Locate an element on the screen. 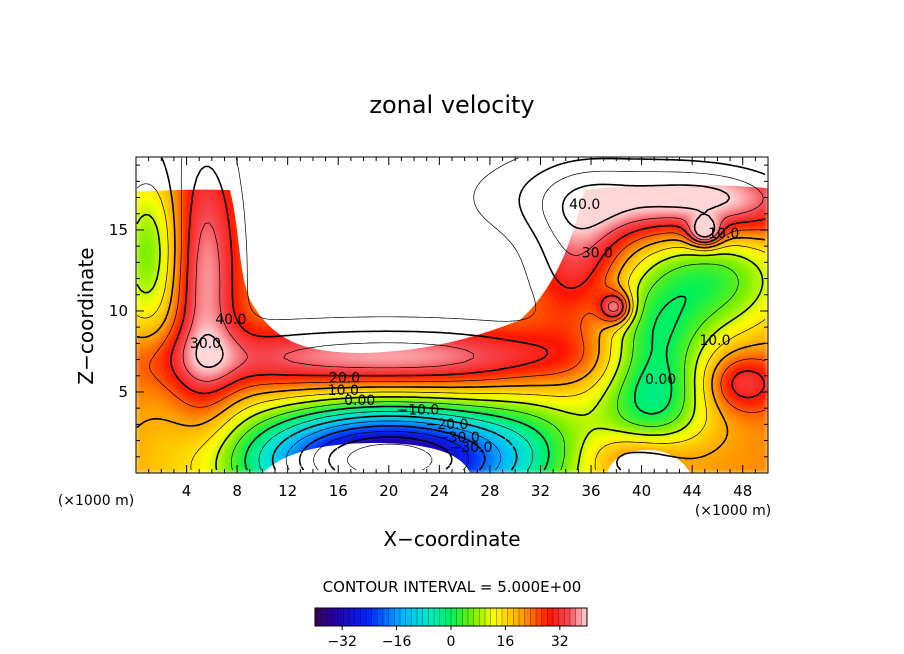  x-tick-label: 36 is located at coordinates (590, 491).